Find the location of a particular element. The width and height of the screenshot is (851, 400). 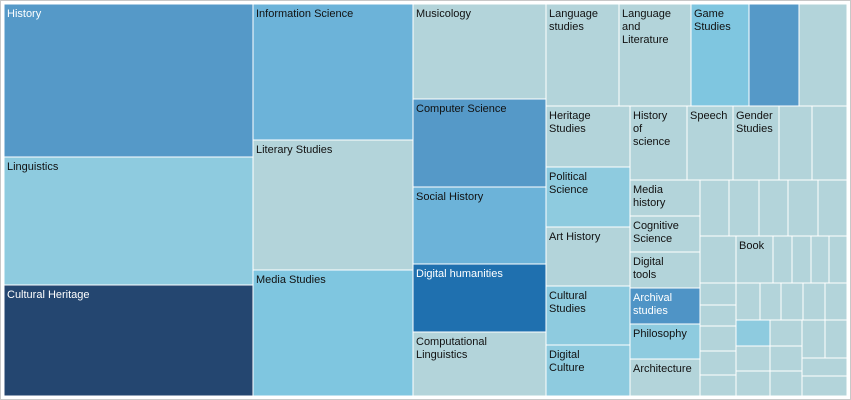

treemap-tile-label: Media history is located at coordinates (649, 196).